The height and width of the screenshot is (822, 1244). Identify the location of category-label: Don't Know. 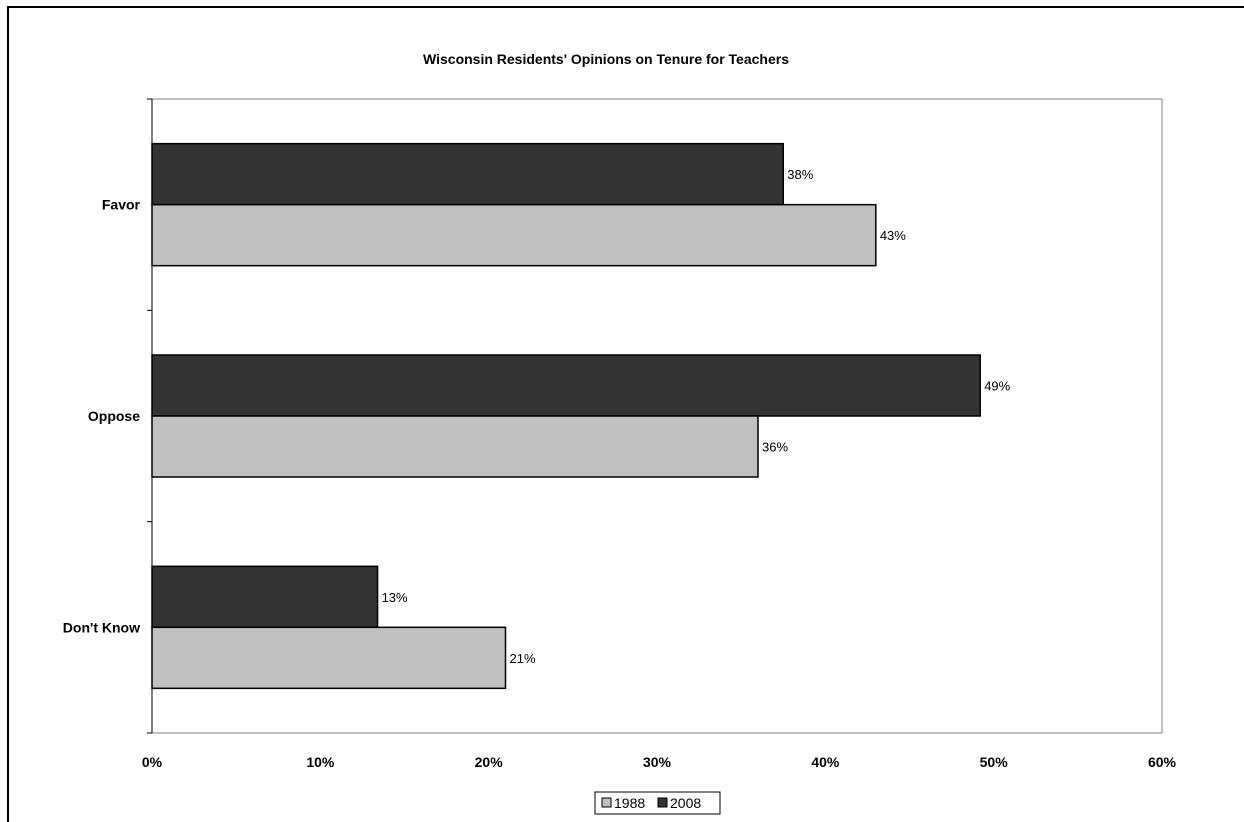
(101, 627).